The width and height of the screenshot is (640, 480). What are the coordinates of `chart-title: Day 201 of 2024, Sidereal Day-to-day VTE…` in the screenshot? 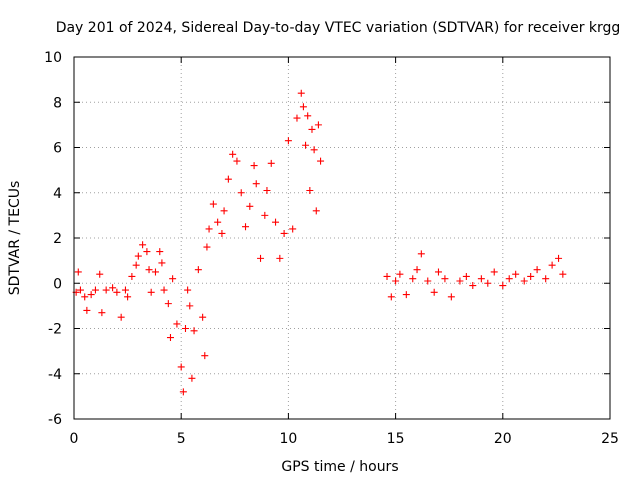 It's located at (338, 28).